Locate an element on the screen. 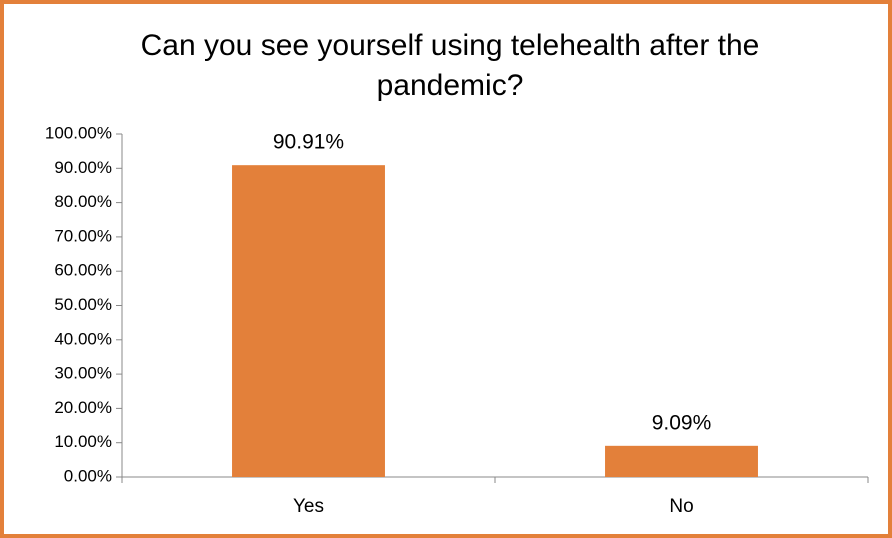 The height and width of the screenshot is (538, 892). y-tick-label: 20.00% is located at coordinates (83, 407).